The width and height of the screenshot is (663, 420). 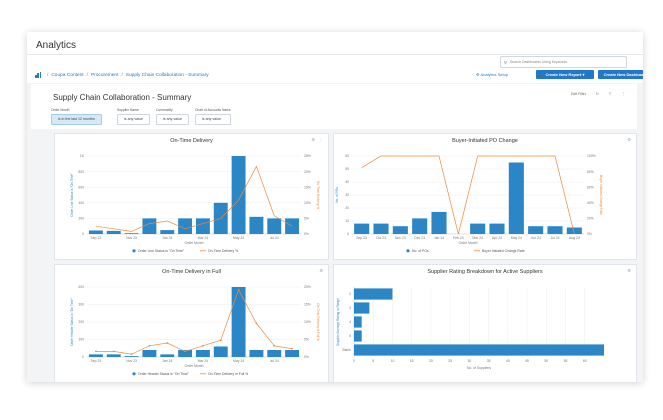 I want to click on chevron-down-icon: ▾, so click(x=583, y=74).